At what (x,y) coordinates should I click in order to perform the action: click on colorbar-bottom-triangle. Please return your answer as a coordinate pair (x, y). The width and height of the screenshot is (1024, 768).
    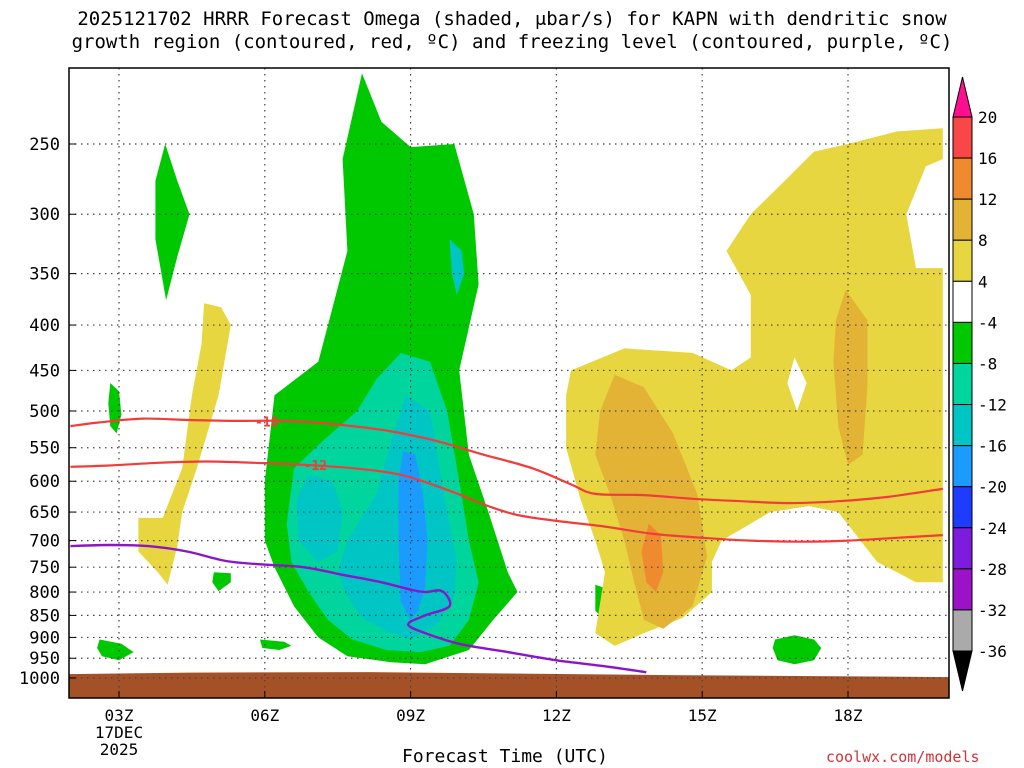
    Looking at the image, I should click on (962, 671).